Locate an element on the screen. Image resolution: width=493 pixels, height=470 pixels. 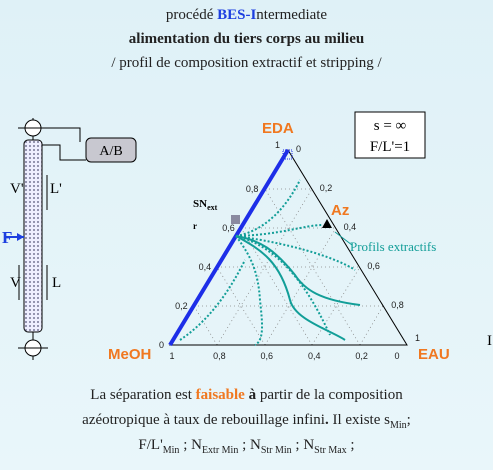
boundary is located at coordinates (229, 247).